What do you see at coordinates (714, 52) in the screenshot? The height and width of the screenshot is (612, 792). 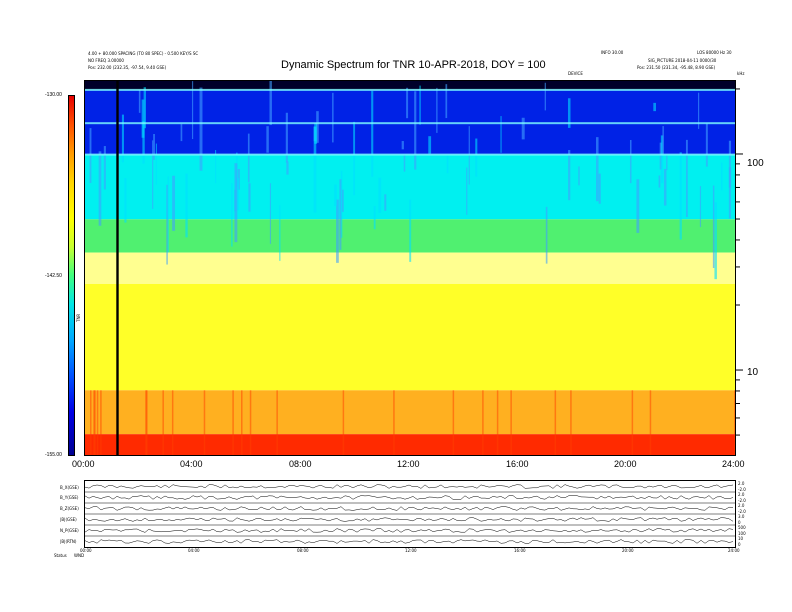 I see `header-right-top2: LOS 80000 Hz 30` at bounding box center [714, 52].